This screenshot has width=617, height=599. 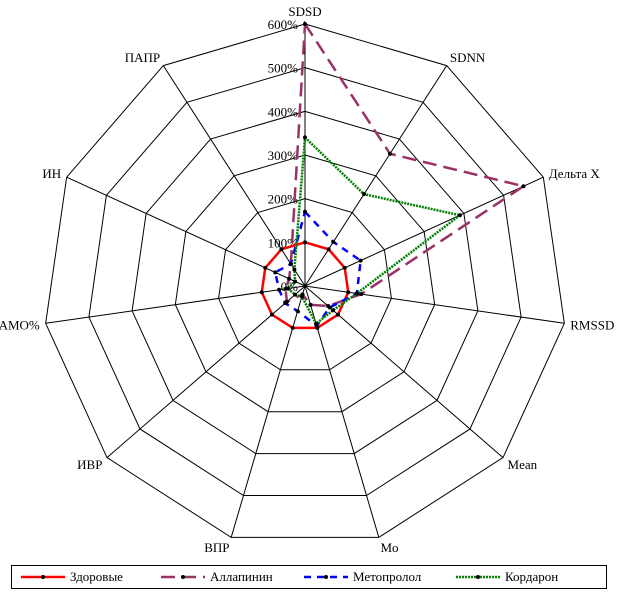 I want to click on legend-item: Метопролол, so click(x=362, y=577).